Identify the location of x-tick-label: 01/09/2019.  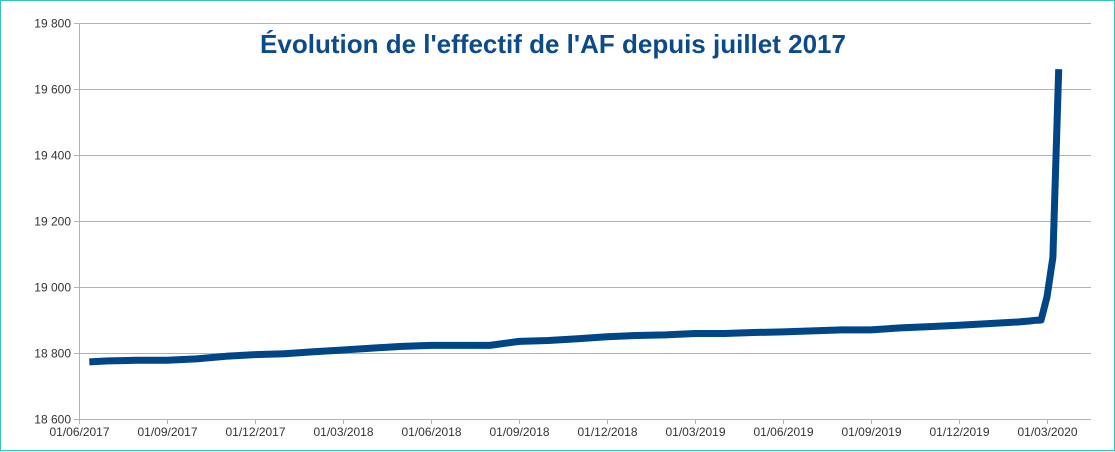
(871, 432).